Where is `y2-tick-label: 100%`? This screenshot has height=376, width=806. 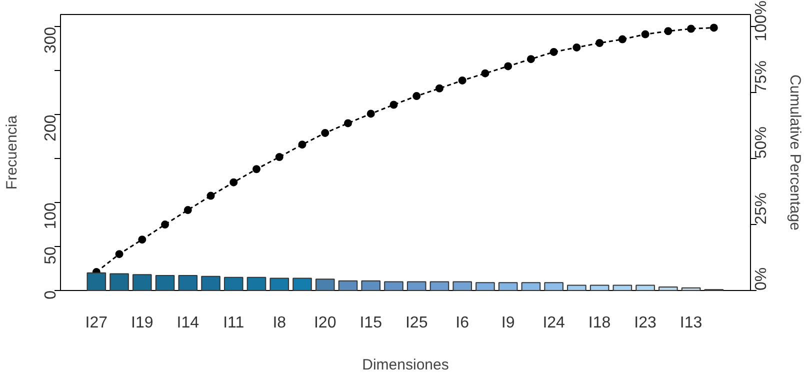 y2-tick-label: 100% is located at coordinates (761, 21).